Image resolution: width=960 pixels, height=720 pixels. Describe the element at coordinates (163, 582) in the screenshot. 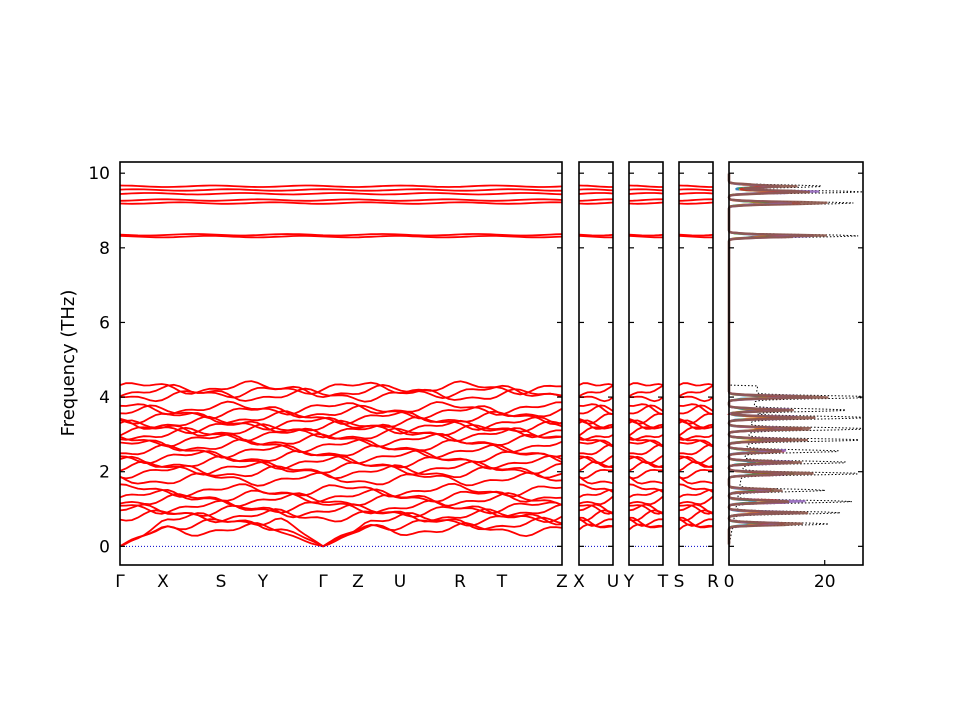

I see `x-tick-label: X` at that location.